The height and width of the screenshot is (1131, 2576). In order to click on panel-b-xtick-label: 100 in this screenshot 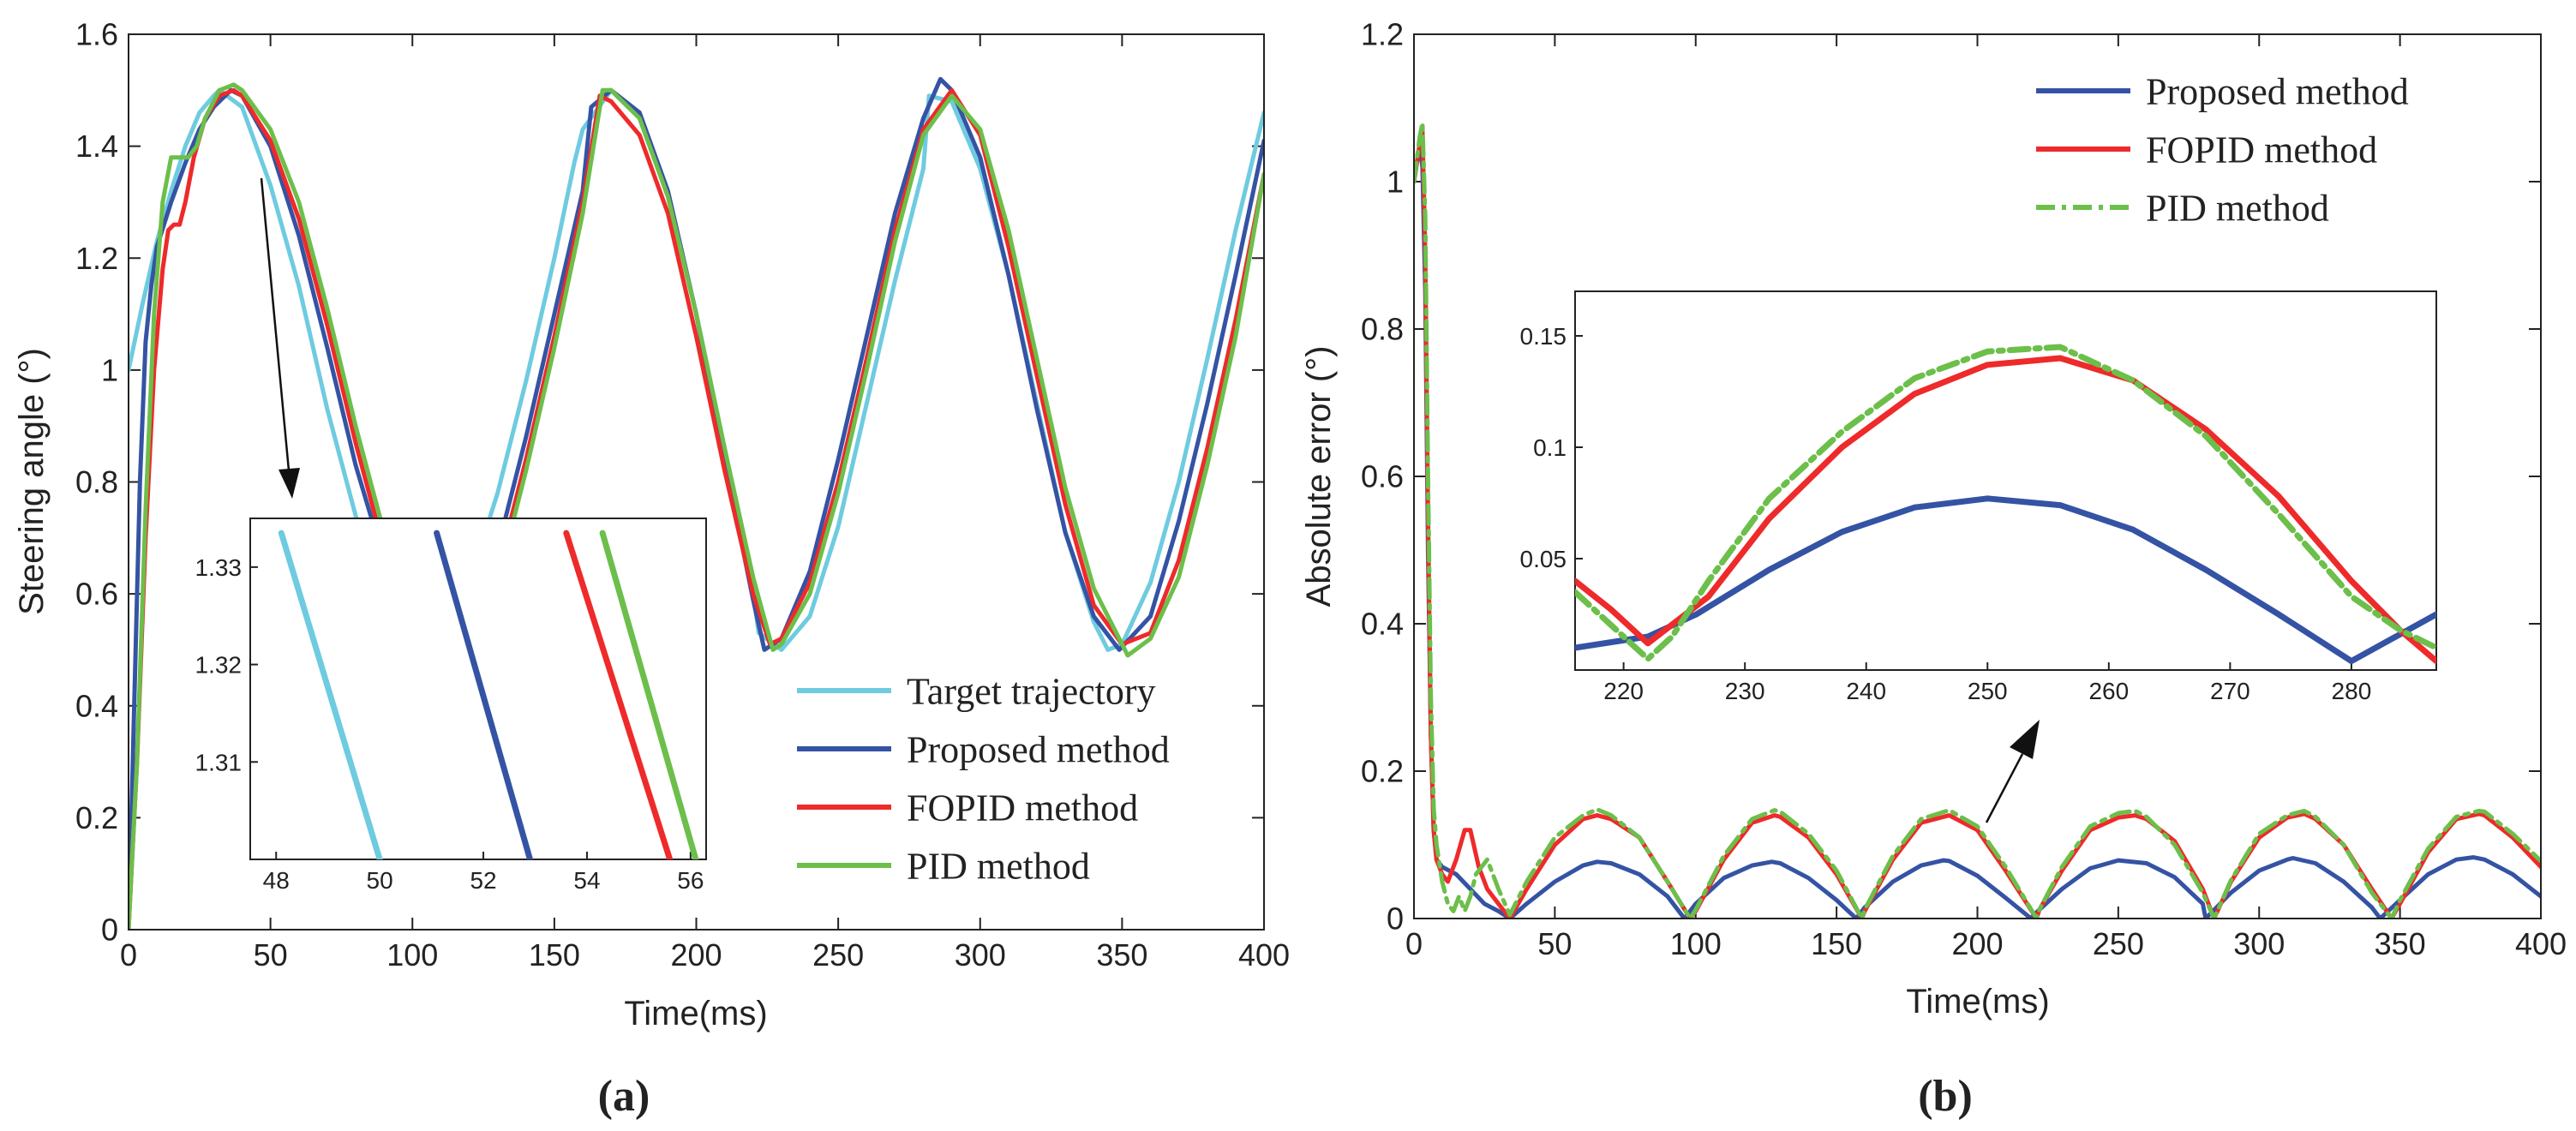, I will do `click(1696, 943)`.